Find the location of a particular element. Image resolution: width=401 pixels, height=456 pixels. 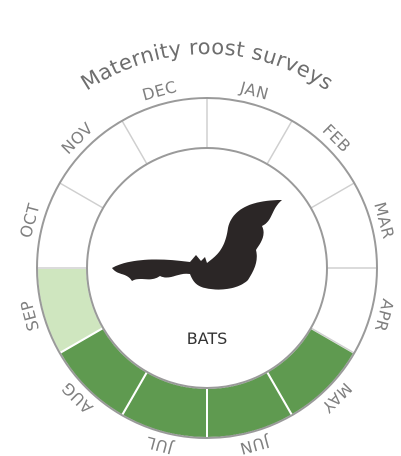

month-label: JAN is located at coordinates (254, 91).